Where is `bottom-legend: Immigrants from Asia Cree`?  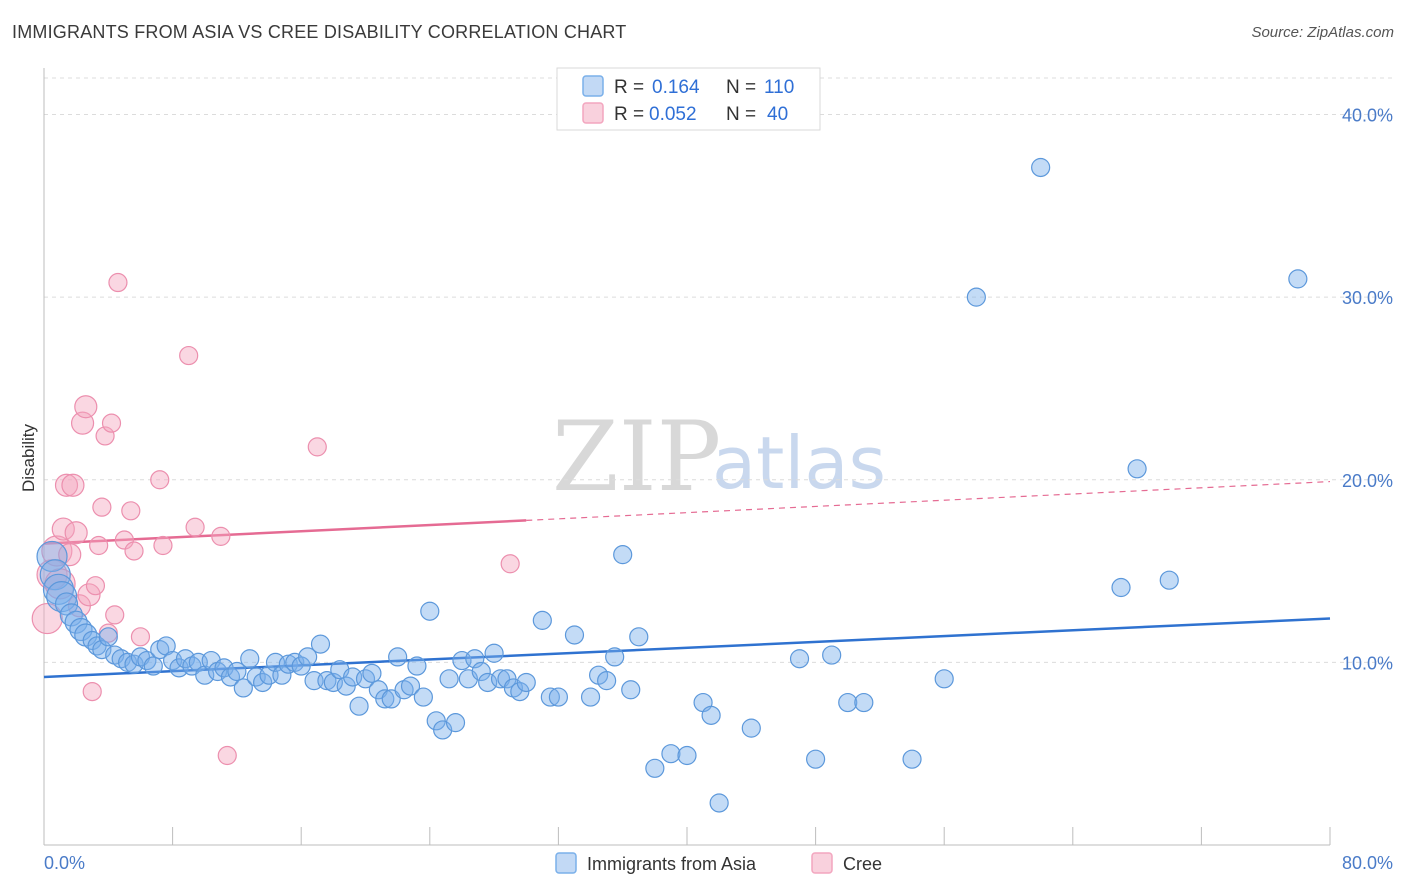 bottom-legend: Immigrants from Asia Cree is located at coordinates (718, 863).